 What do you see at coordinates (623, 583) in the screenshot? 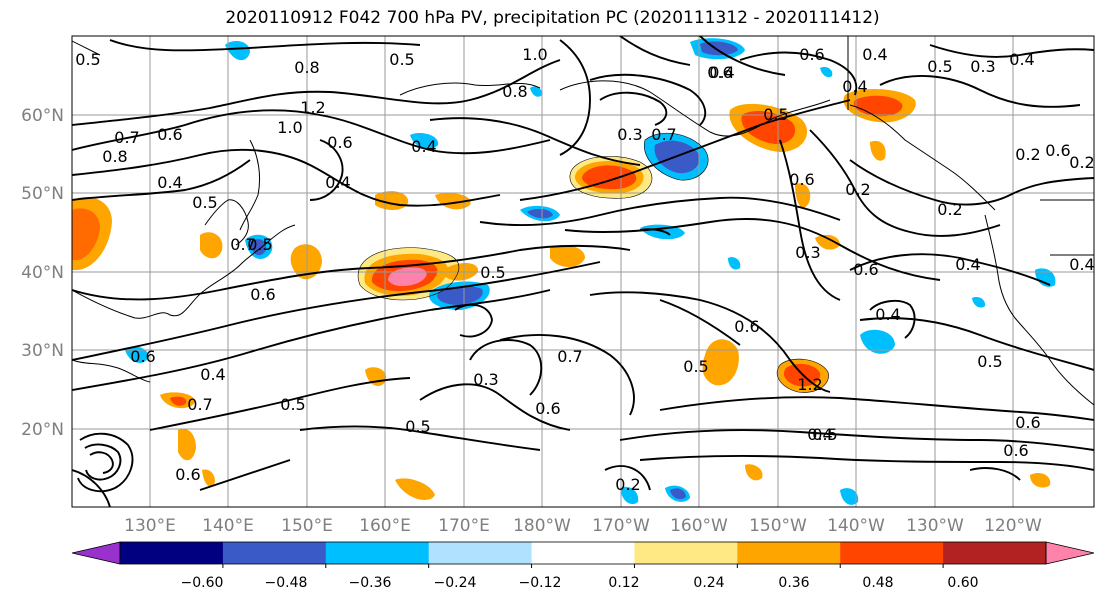
I see `colorbar-tick-label: 0.12` at bounding box center [623, 583].